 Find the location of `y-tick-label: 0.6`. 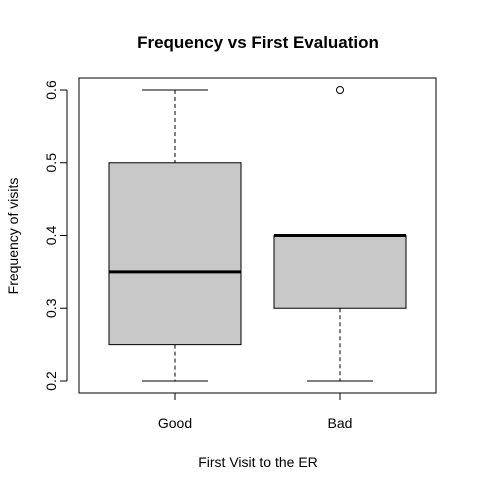

y-tick-label: 0.6 is located at coordinates (51, 90).